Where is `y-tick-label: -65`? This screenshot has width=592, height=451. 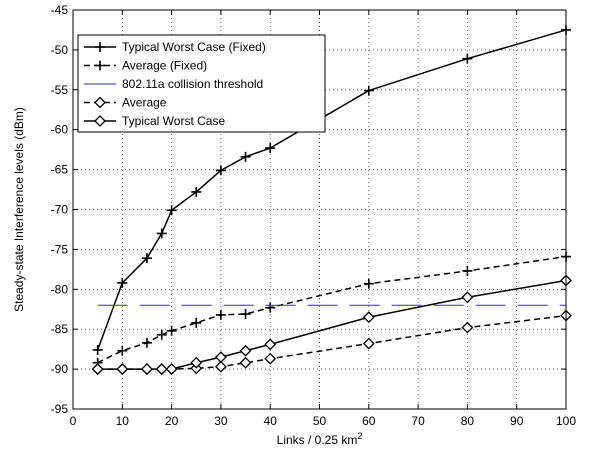 y-tick-label: -65 is located at coordinates (60, 170).